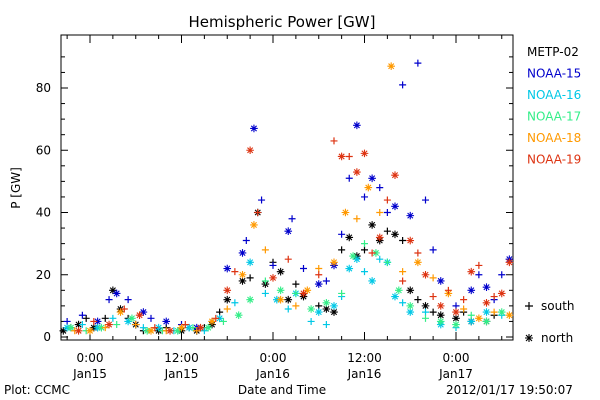 This screenshot has width=600, height=400. What do you see at coordinates (554, 160) in the screenshot?
I see `legend-entry-noaa-19: NOAA-19` at bounding box center [554, 160].